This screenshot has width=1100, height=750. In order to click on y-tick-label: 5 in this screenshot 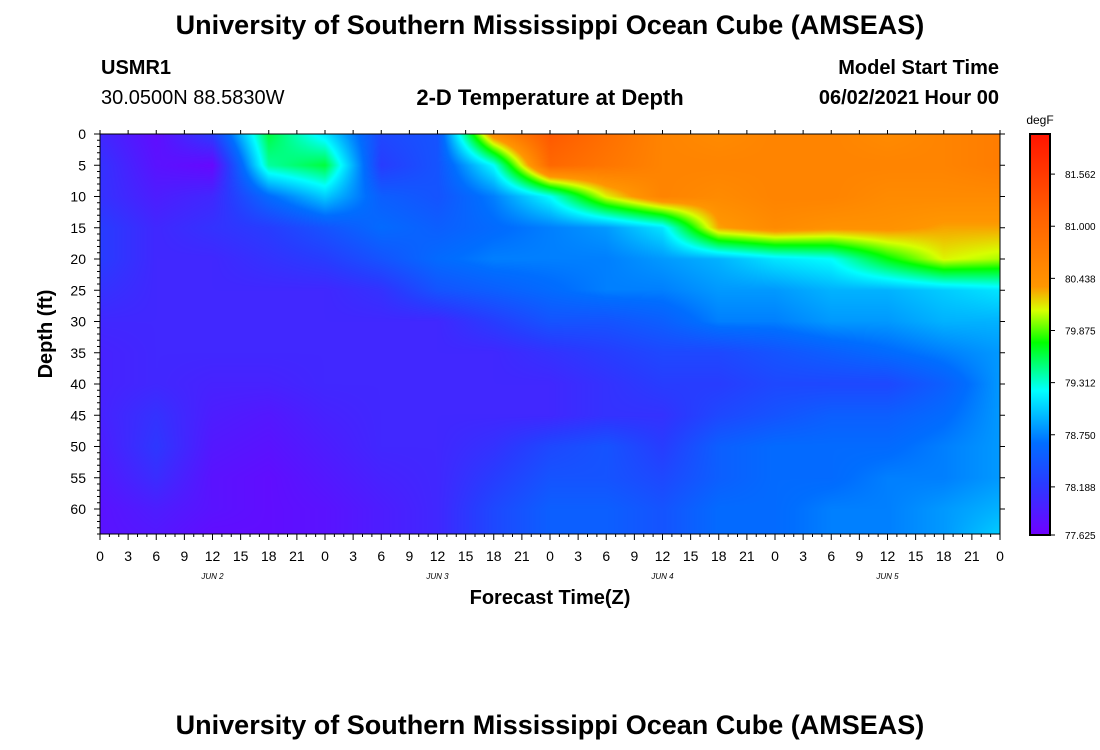, I will do `click(82, 165)`.